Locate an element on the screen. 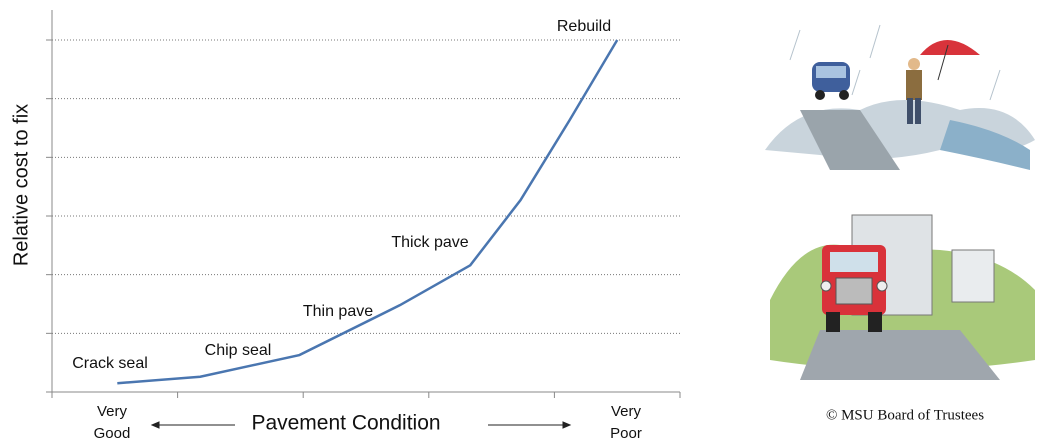  credit: © MSU Board of Trustees is located at coordinates (905, 415).